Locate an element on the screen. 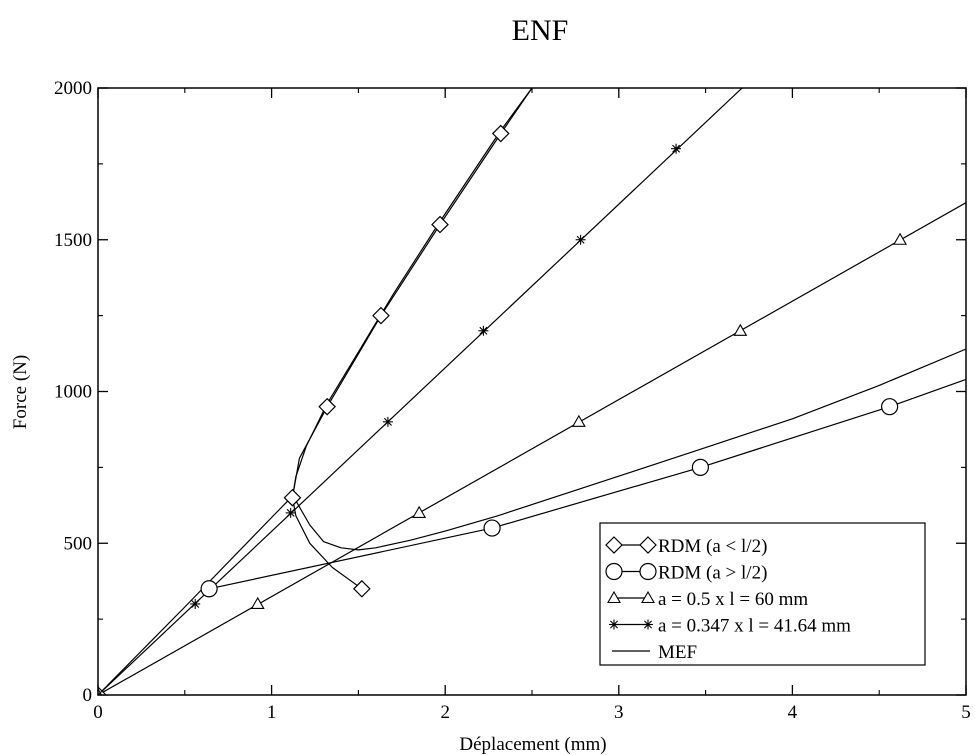 The width and height of the screenshot is (975, 755). x-tick-label: 5 is located at coordinates (966, 712).